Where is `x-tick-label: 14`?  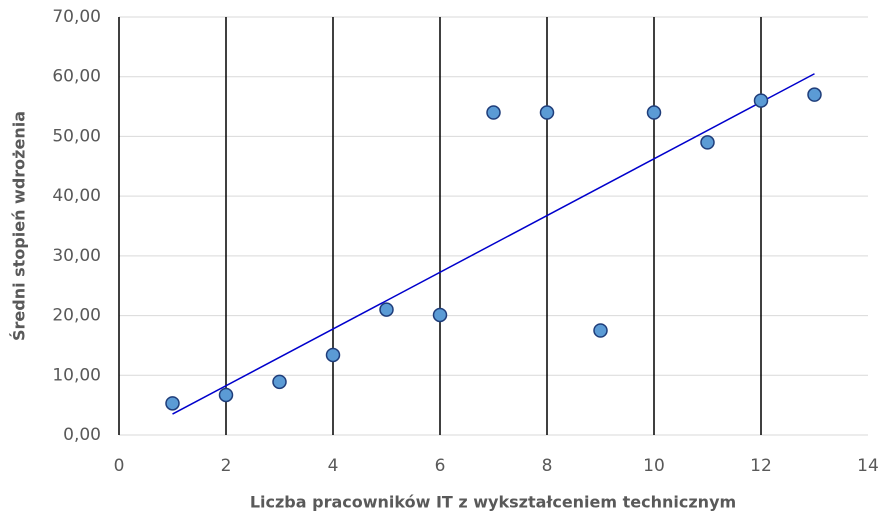
x-tick-label: 14 is located at coordinates (868, 466).